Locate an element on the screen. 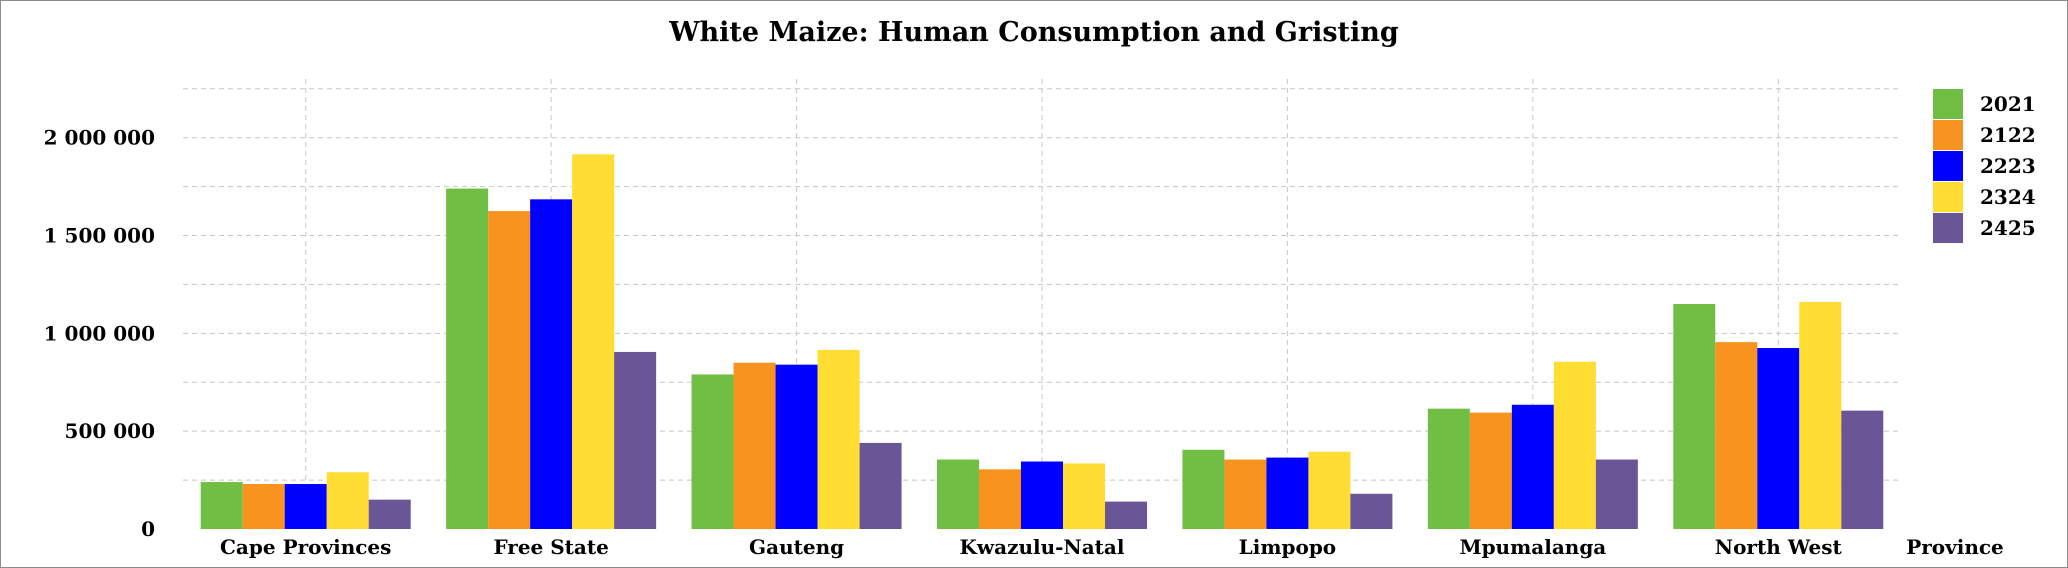  x-tick-label: Mpumalanga is located at coordinates (1532, 547).